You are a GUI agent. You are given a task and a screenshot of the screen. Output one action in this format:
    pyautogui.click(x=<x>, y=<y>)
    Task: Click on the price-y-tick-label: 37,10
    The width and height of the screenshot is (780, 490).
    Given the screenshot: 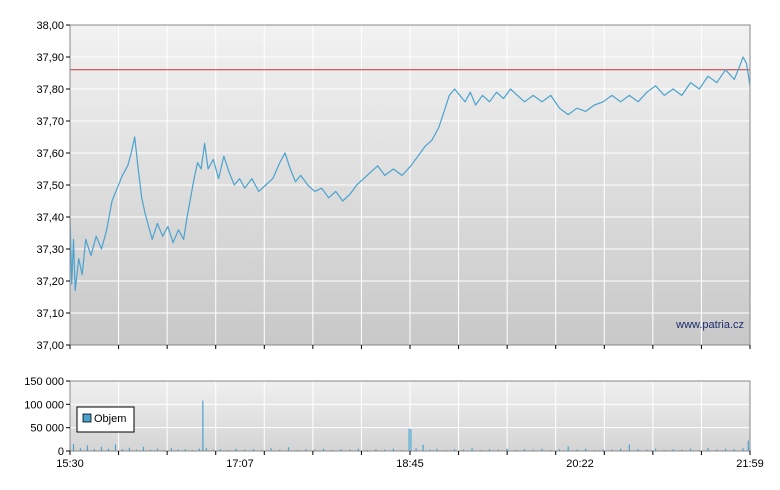 What is the action you would take?
    pyautogui.click(x=50, y=314)
    